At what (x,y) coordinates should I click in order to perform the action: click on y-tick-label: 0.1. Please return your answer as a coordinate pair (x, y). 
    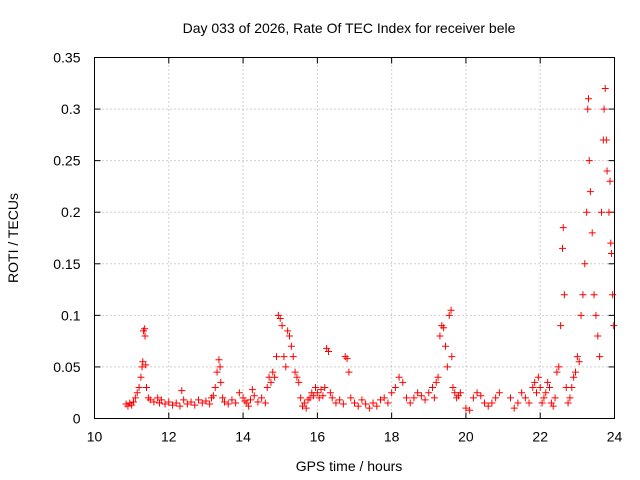
    Looking at the image, I should click on (71, 315).